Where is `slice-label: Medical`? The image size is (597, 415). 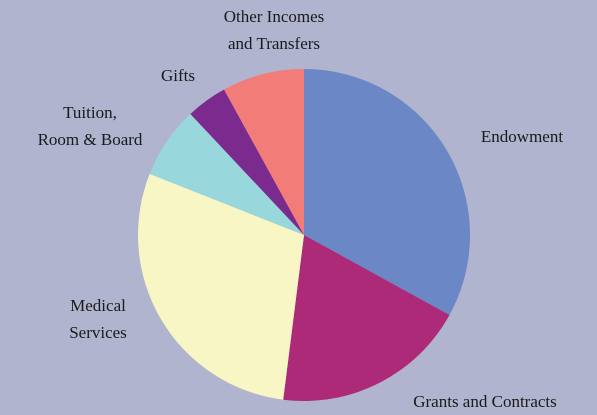 slice-label: Medical is located at coordinates (98, 305).